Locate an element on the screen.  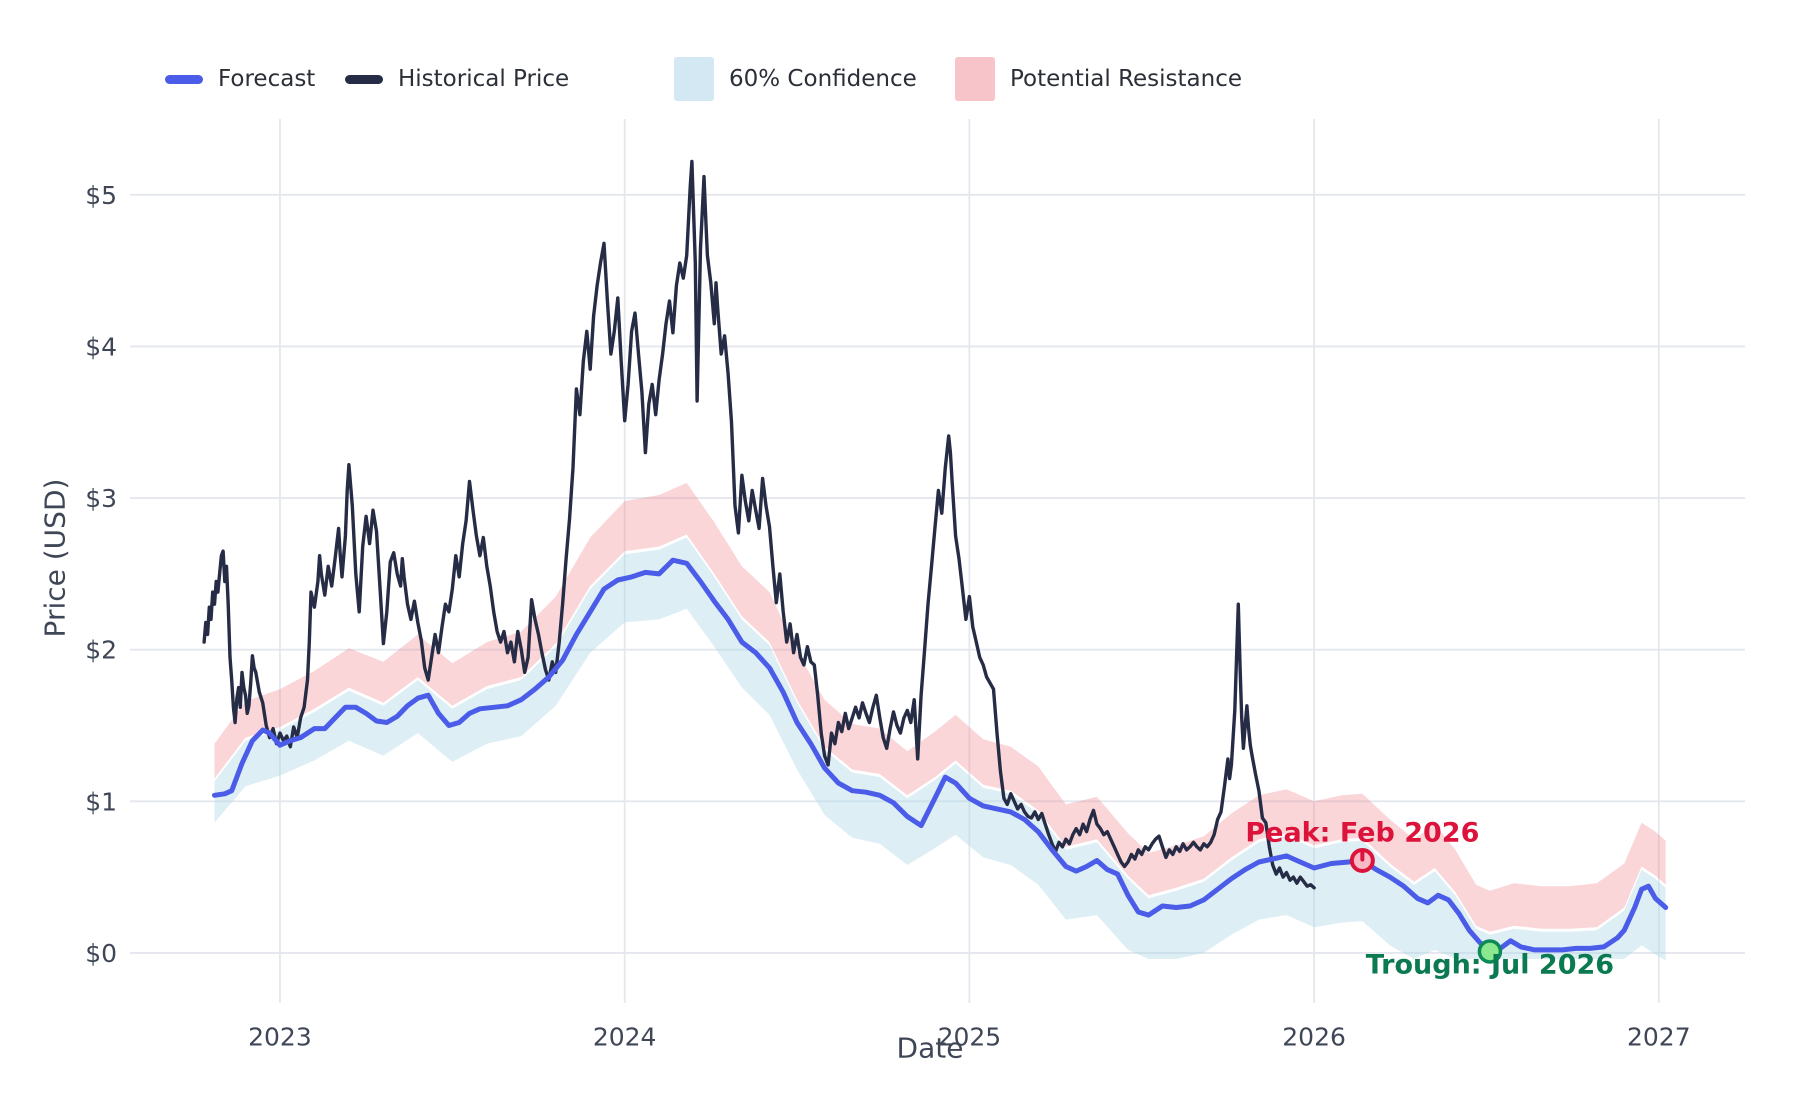
resistance-band-swatch is located at coordinates (975, 79).